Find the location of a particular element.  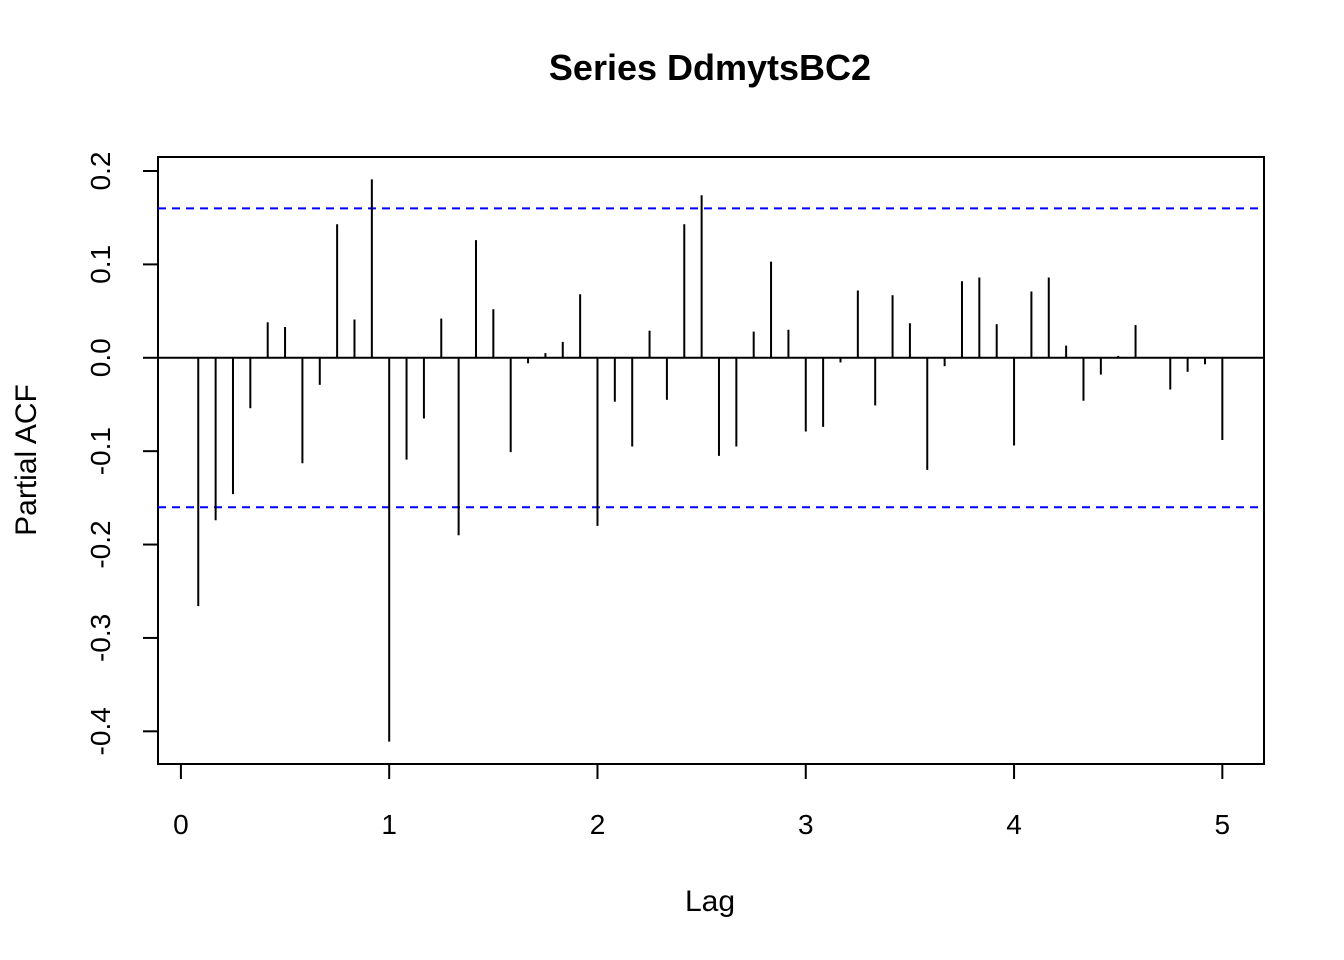

x-tick-label: 2 is located at coordinates (598, 824).